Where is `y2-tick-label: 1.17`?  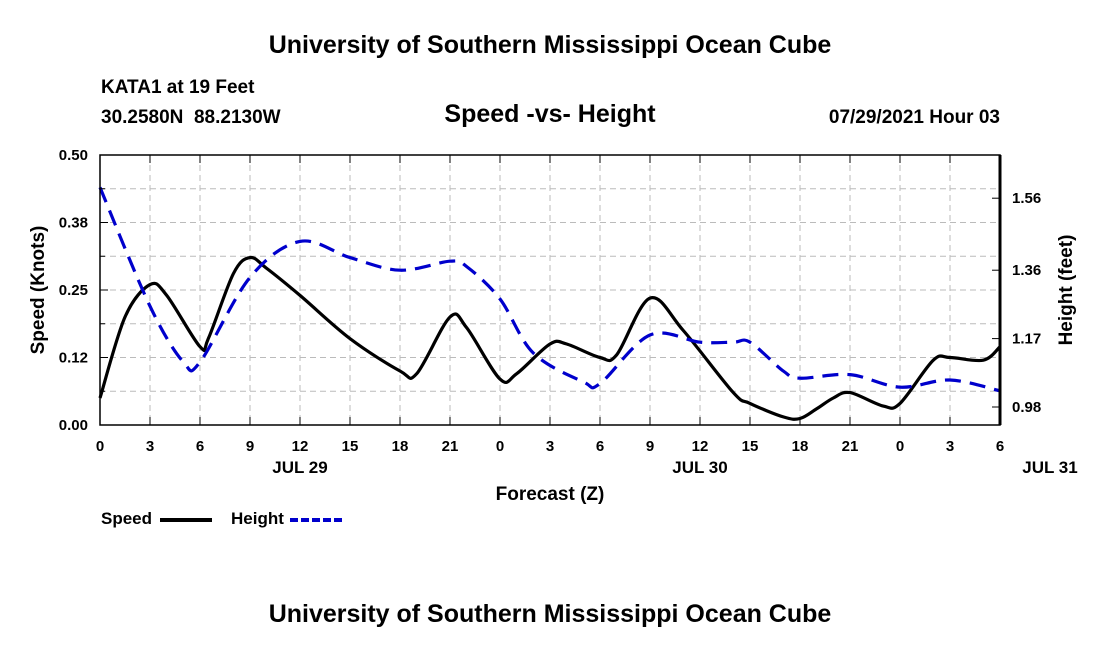
y2-tick-label: 1.17 is located at coordinates (1026, 339).